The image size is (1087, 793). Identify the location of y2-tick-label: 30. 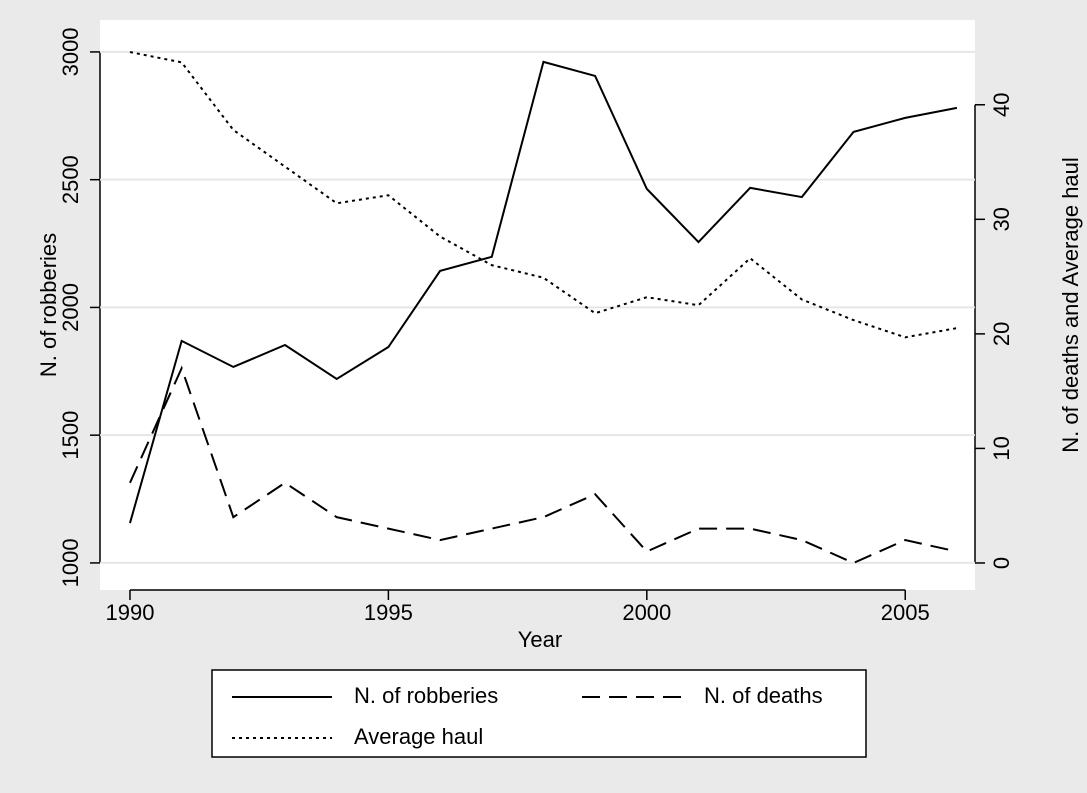
(1001, 219).